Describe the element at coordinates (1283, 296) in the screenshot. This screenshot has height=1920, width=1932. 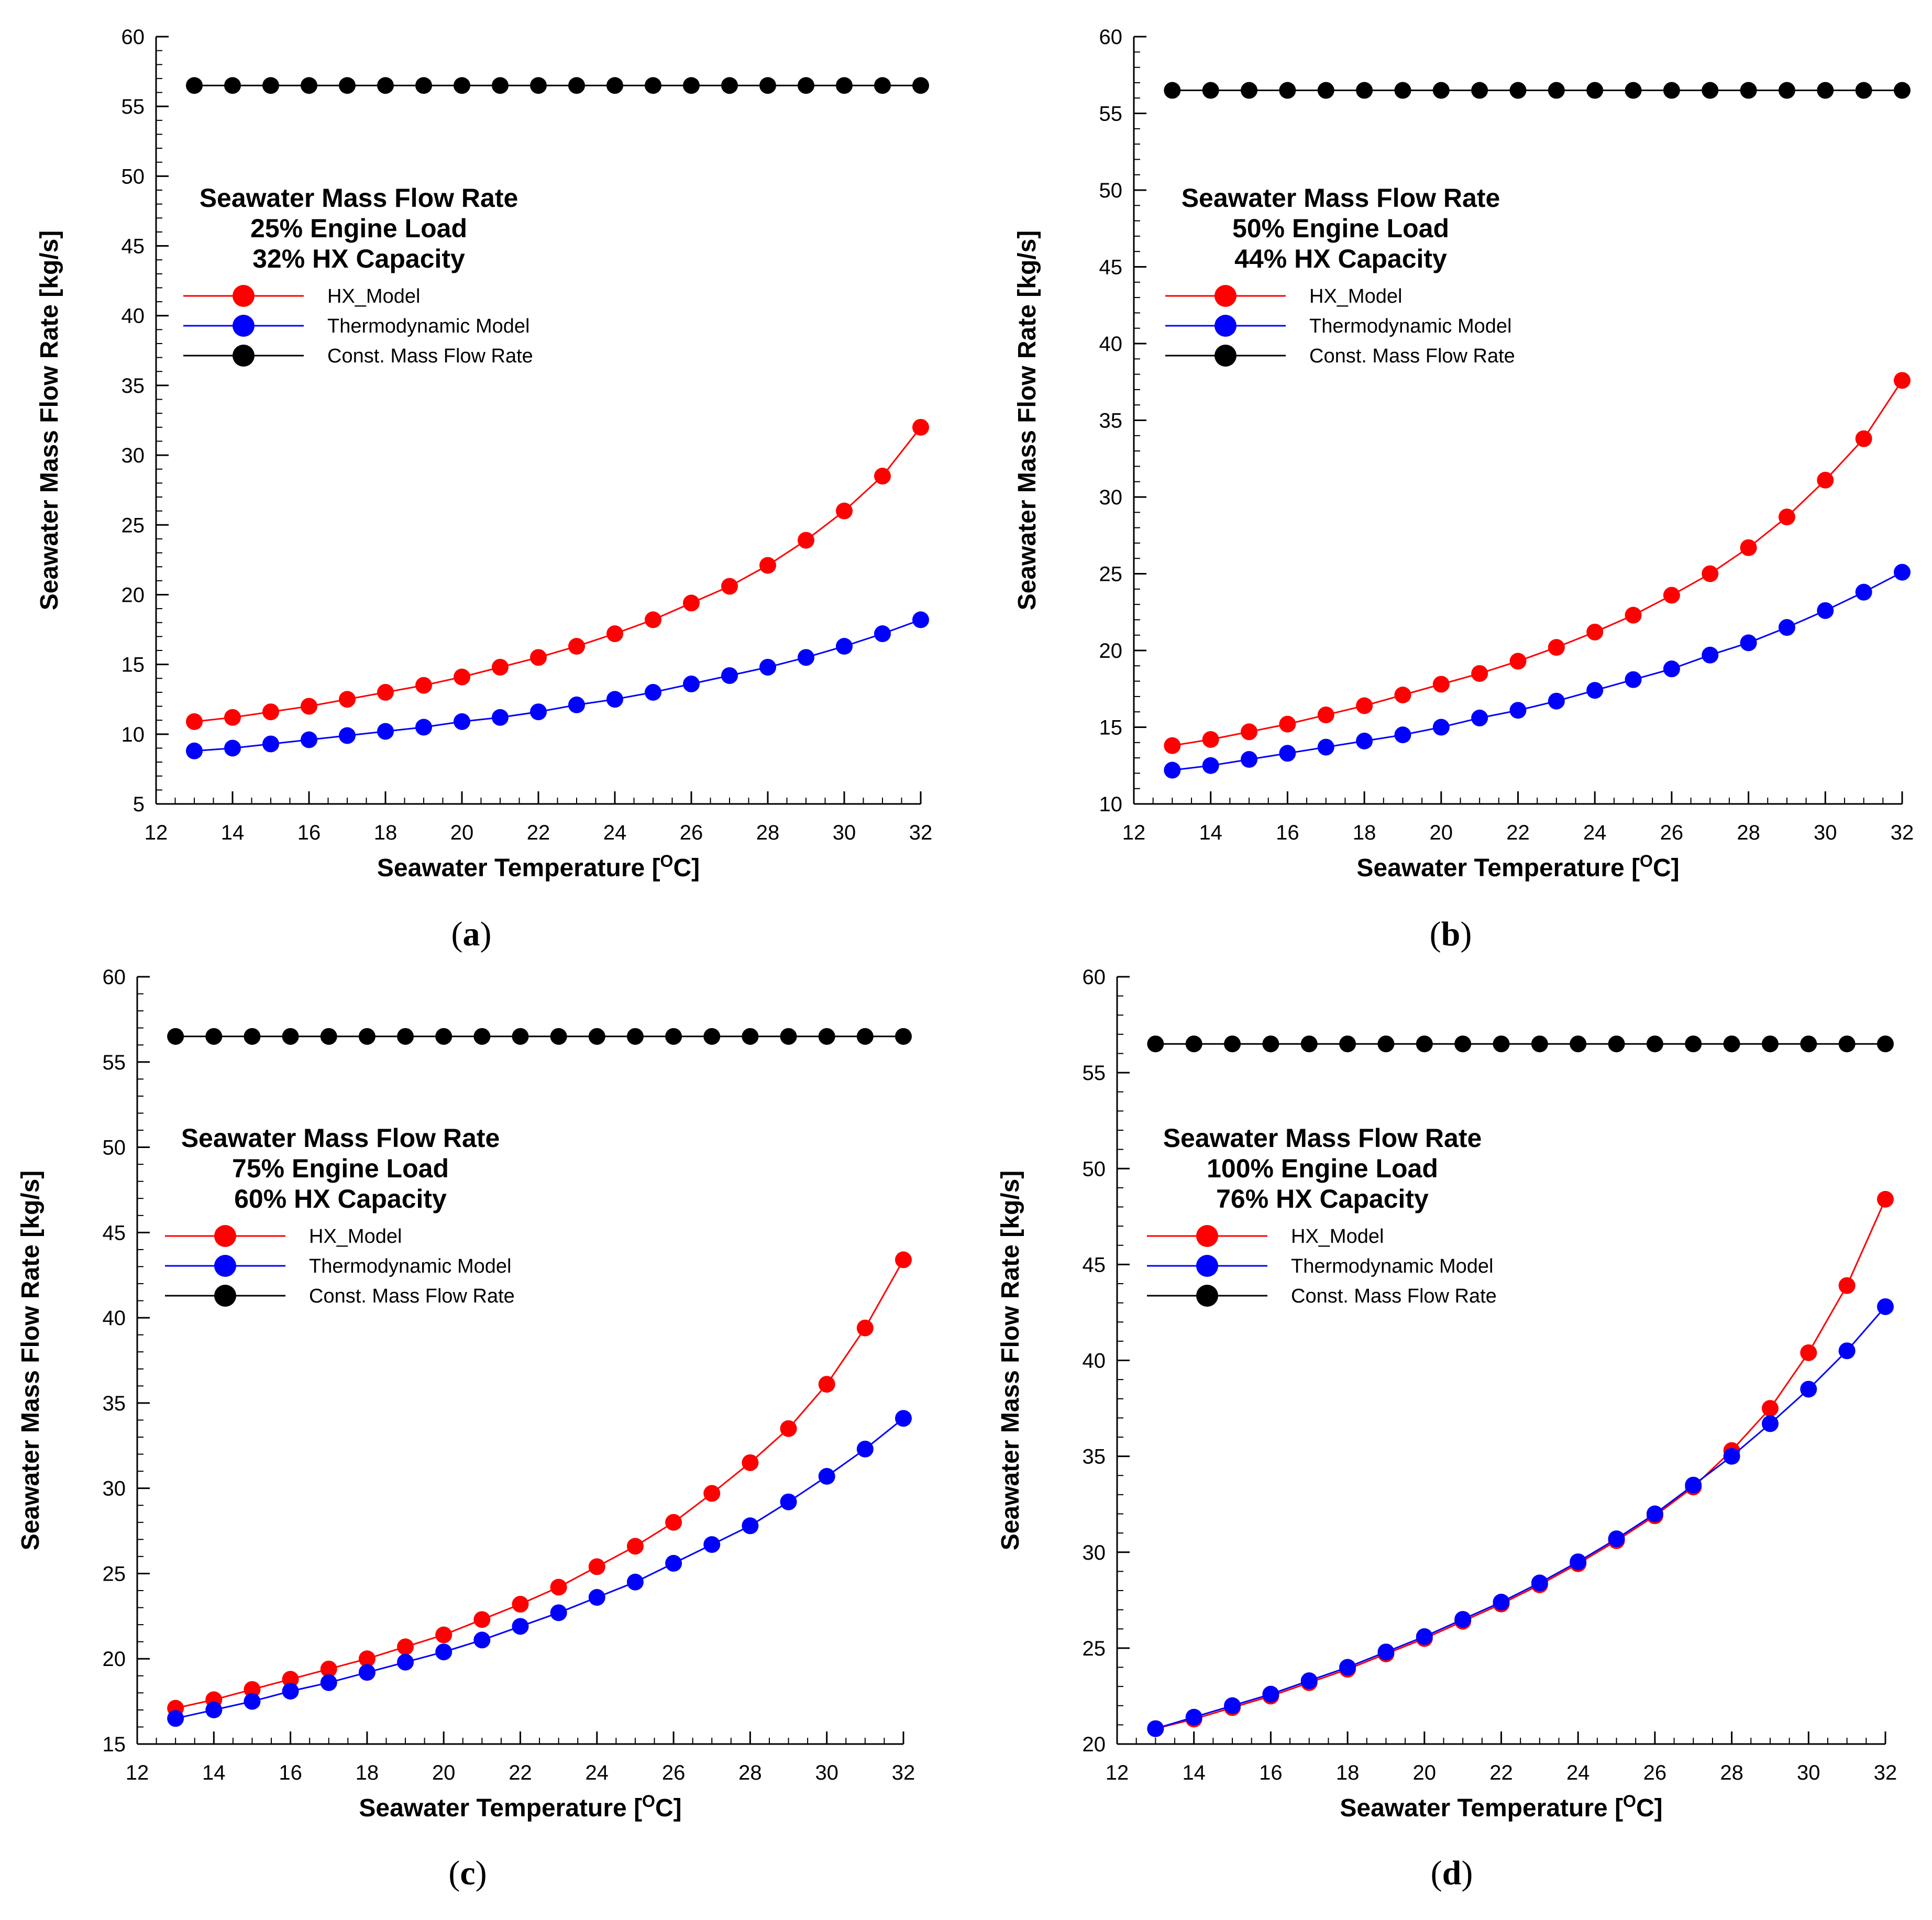
I see `legend-entry: HX_Model` at that location.